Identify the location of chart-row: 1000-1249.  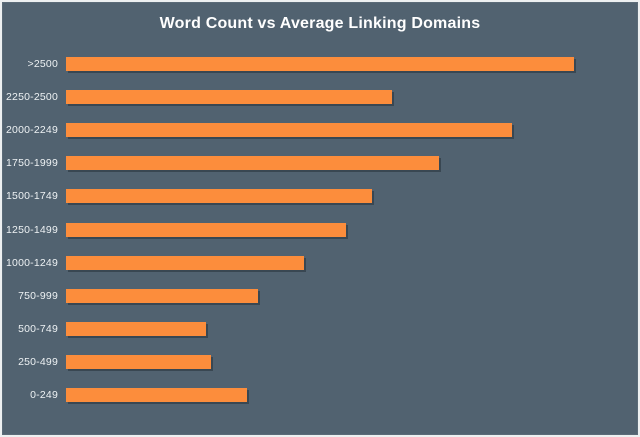
(320, 262).